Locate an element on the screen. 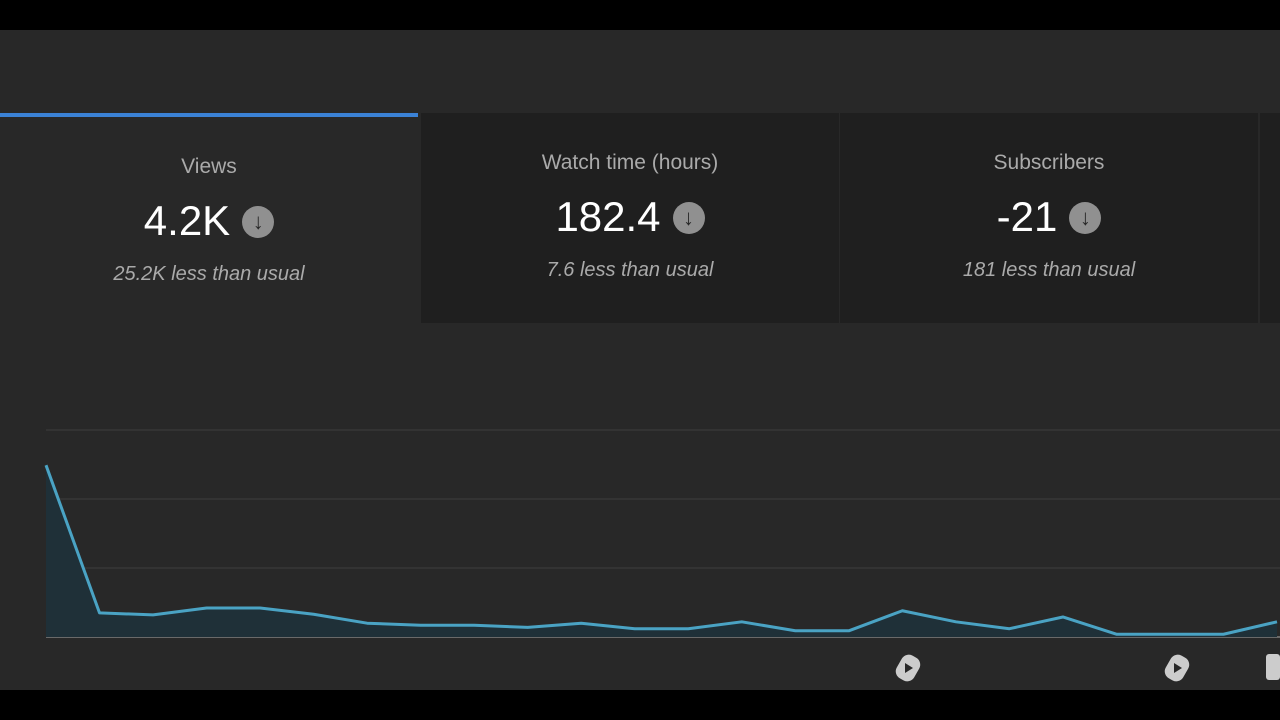 The image size is (1280, 720). metric-value: -21 ↓ is located at coordinates (1049, 217).